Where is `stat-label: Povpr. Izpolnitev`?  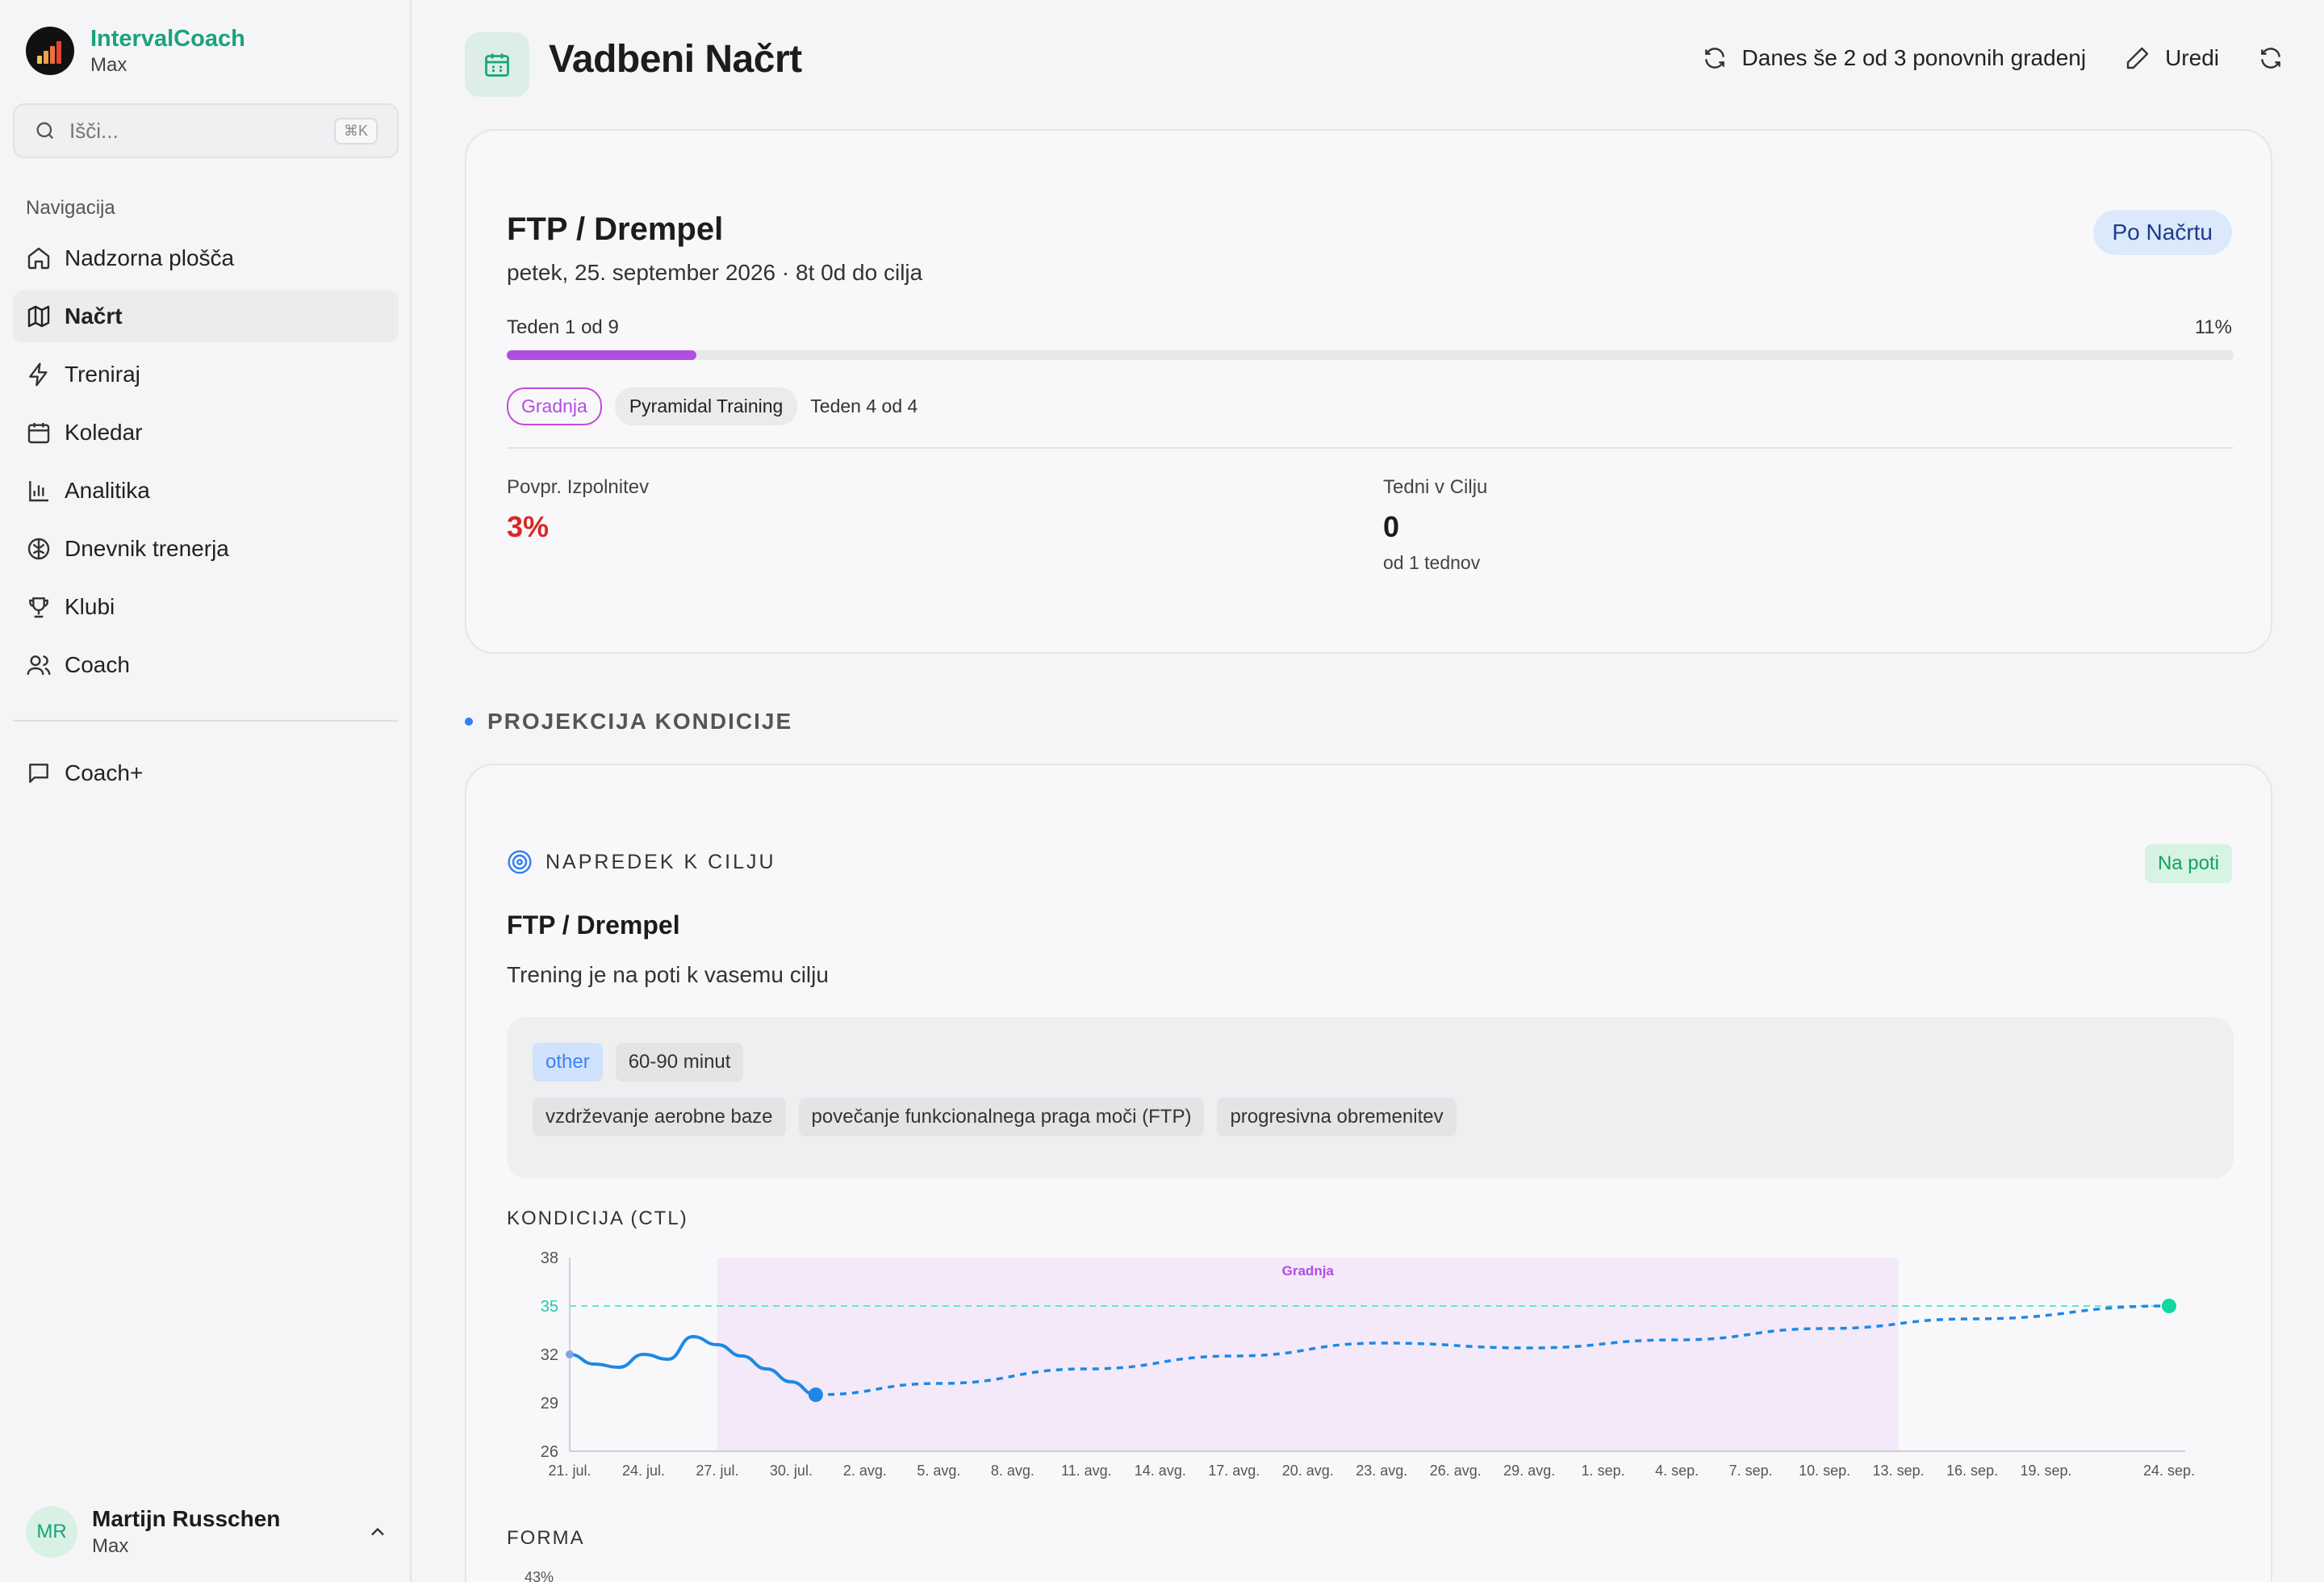 stat-label: Povpr. Izpolnitev is located at coordinates (578, 487).